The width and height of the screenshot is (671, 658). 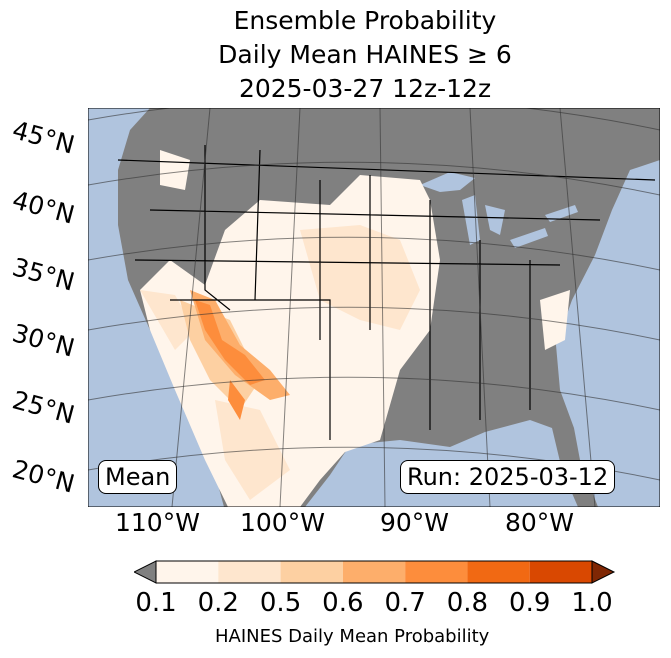 I want to click on great-lakes, so click(x=499, y=210).